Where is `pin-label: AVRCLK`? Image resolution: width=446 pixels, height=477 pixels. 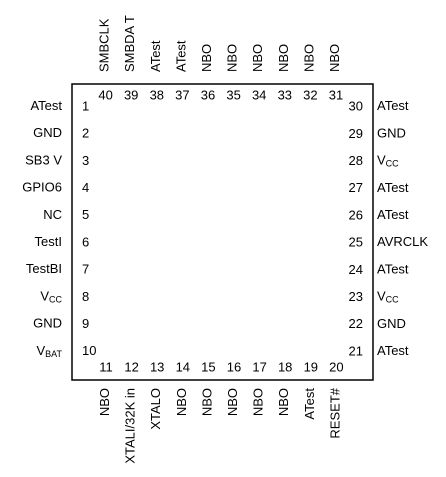
pin-label: AVRCLK is located at coordinates (402, 242).